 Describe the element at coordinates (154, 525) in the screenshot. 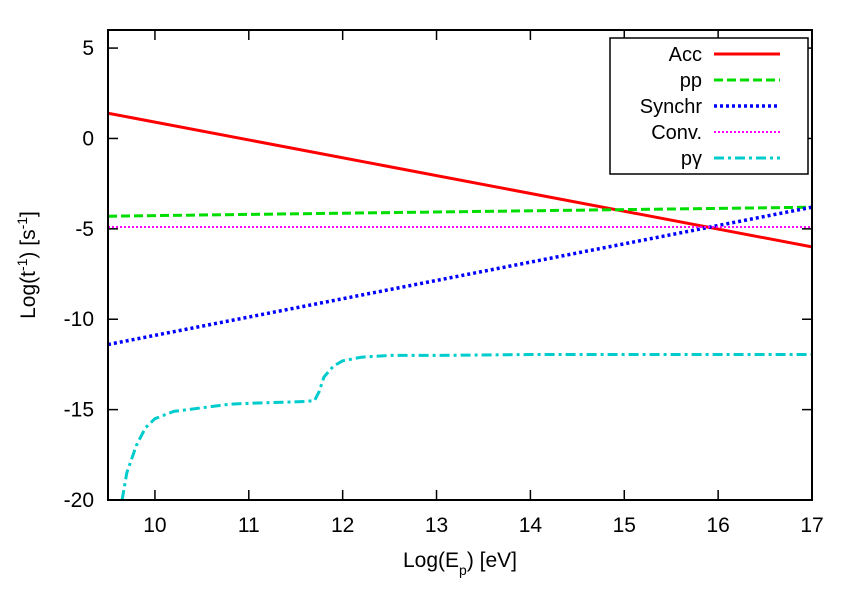

I see `x-tick-label: 10` at that location.